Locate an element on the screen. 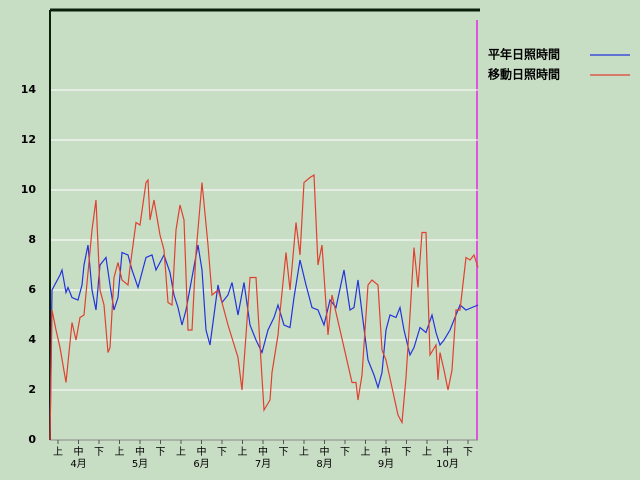  month-label: 7月 is located at coordinates (263, 464).